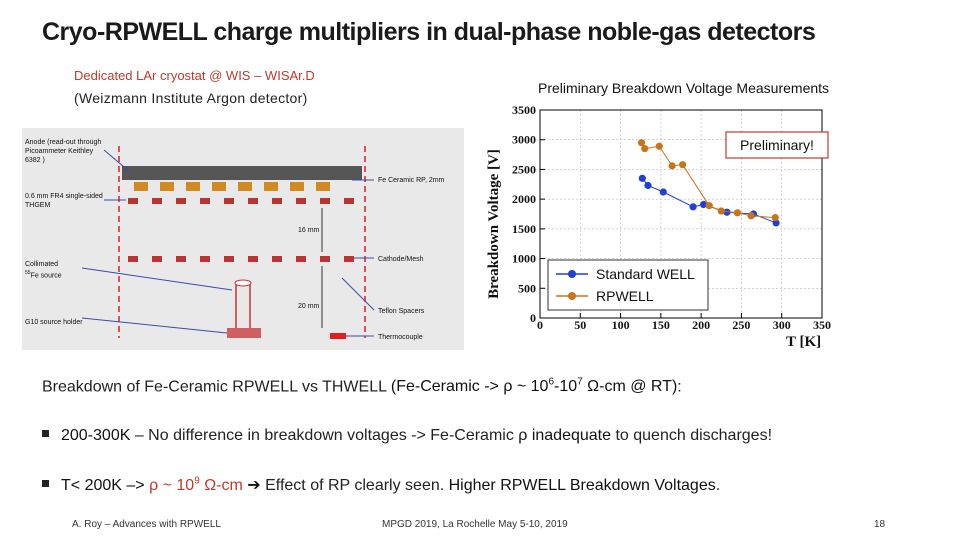  I want to click on x-axis-label: T [K], so click(803, 341).